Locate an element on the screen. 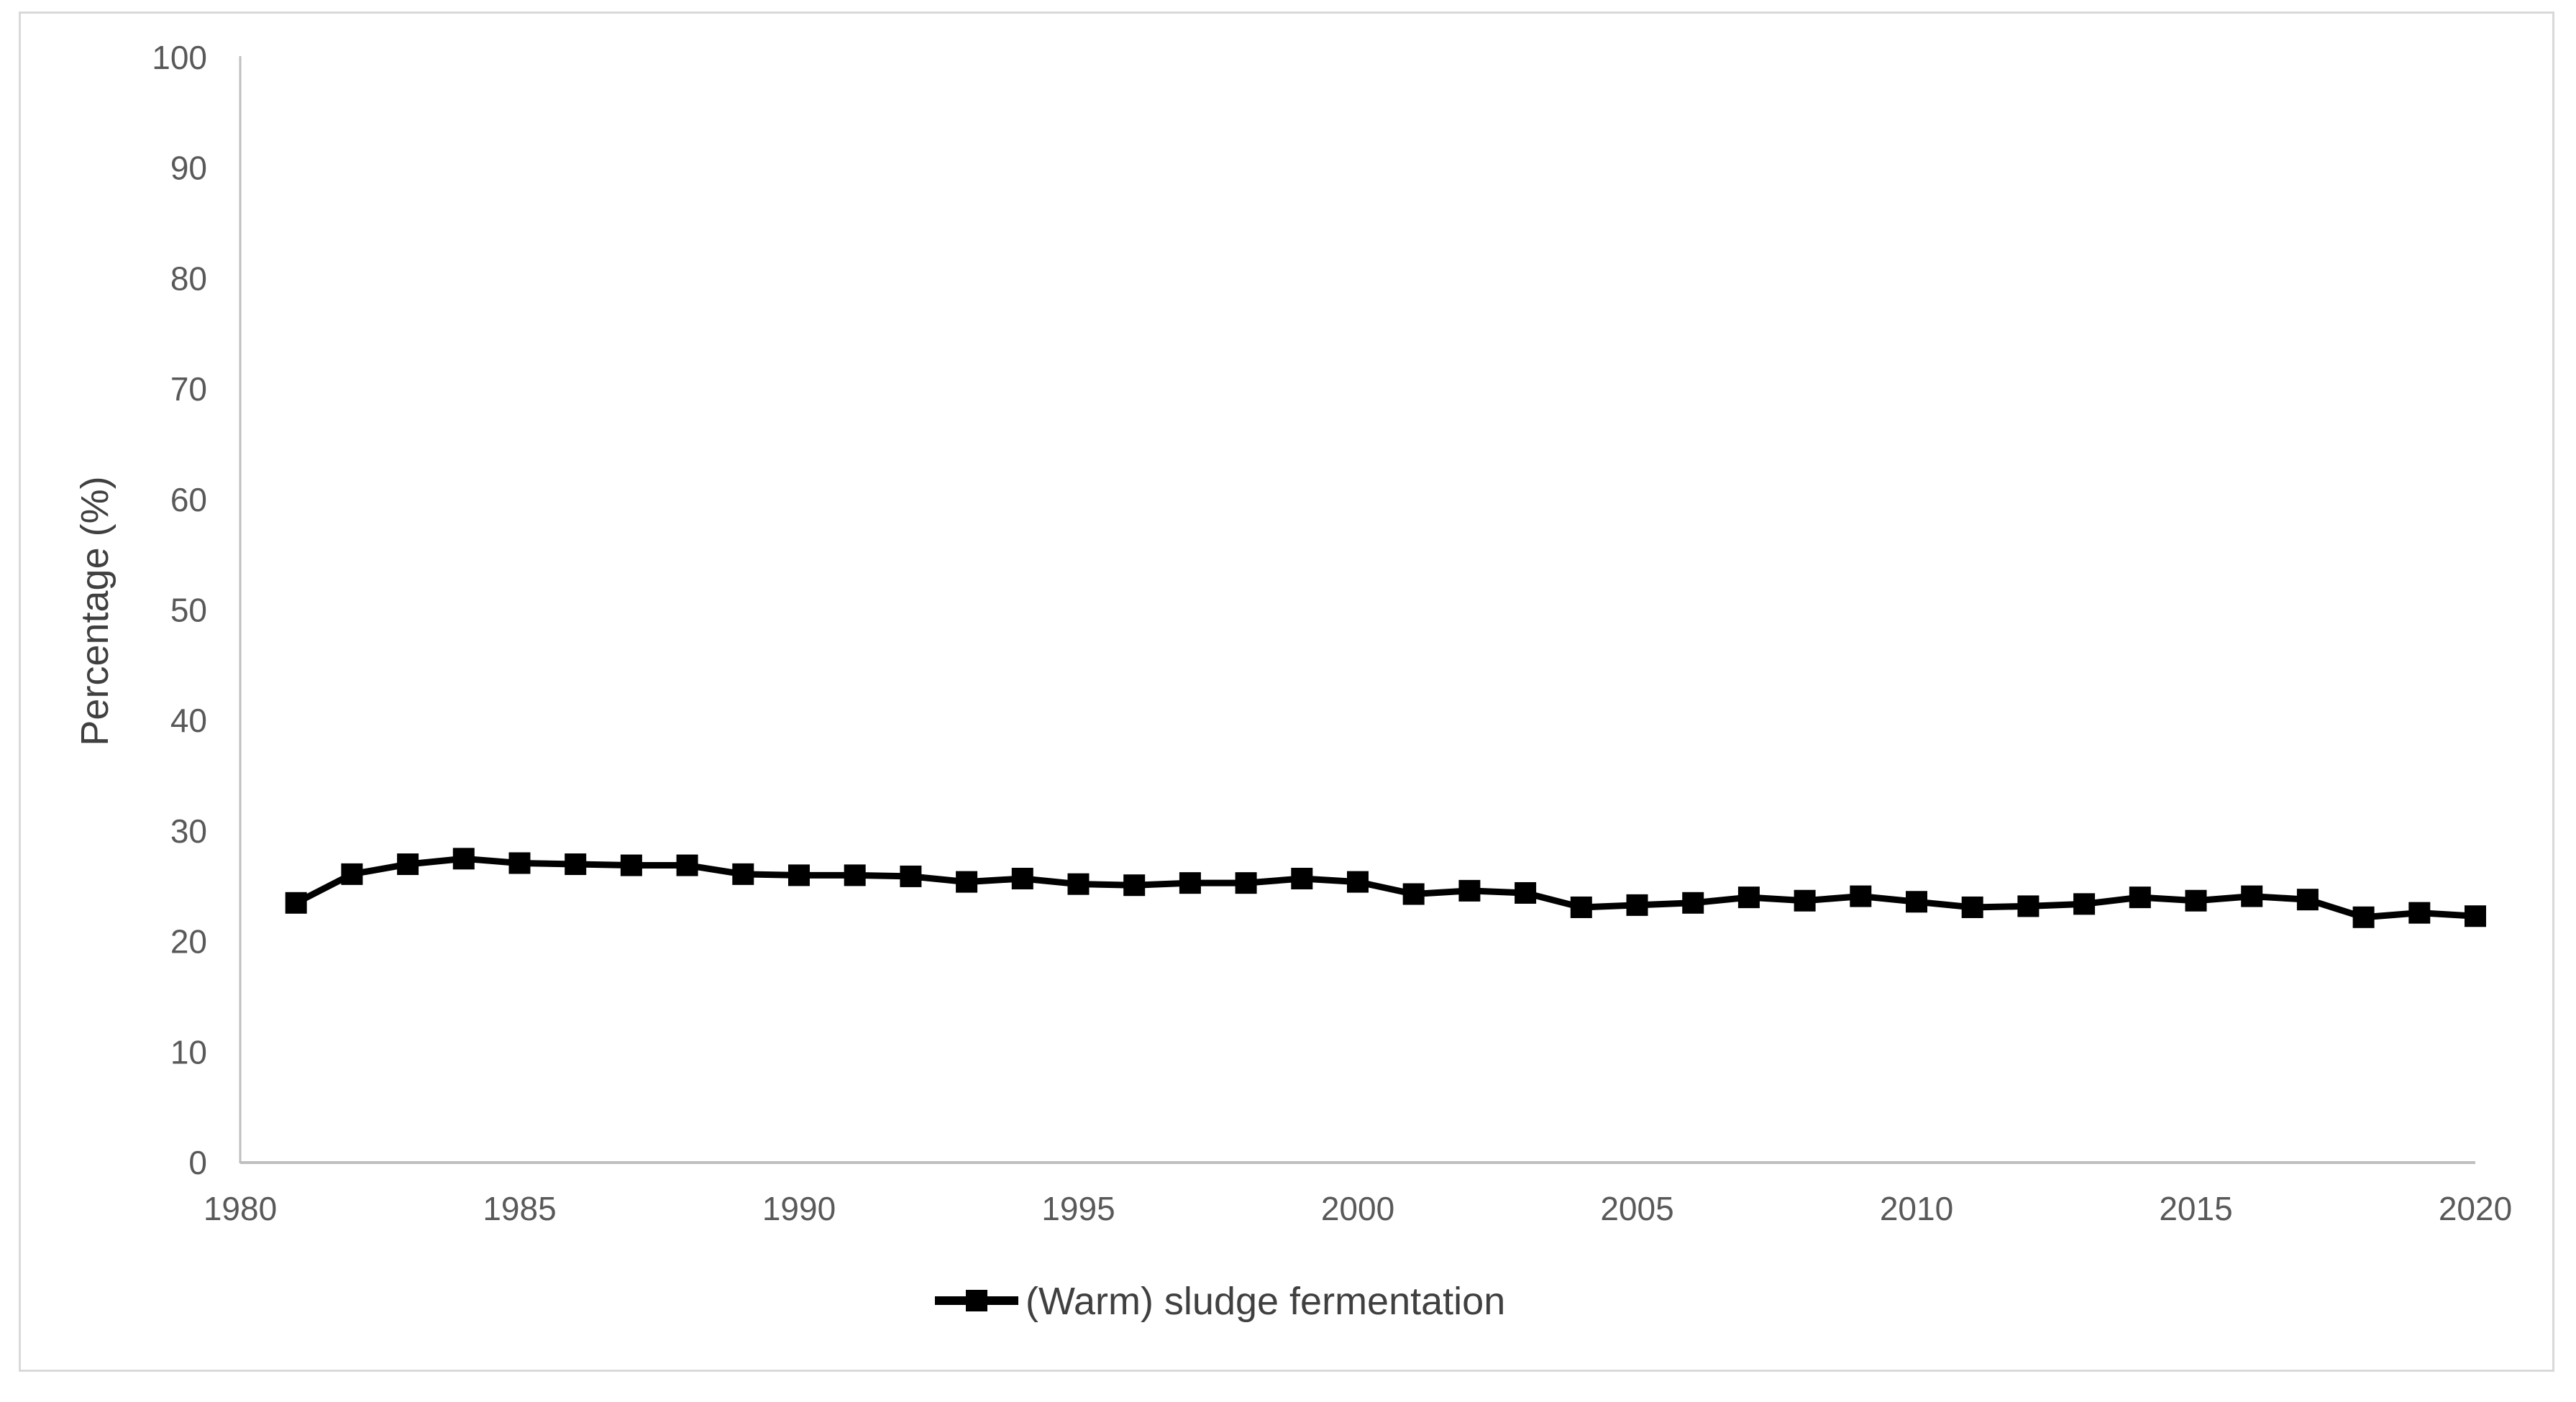  x-tick-label: 2005 is located at coordinates (1636, 1209).